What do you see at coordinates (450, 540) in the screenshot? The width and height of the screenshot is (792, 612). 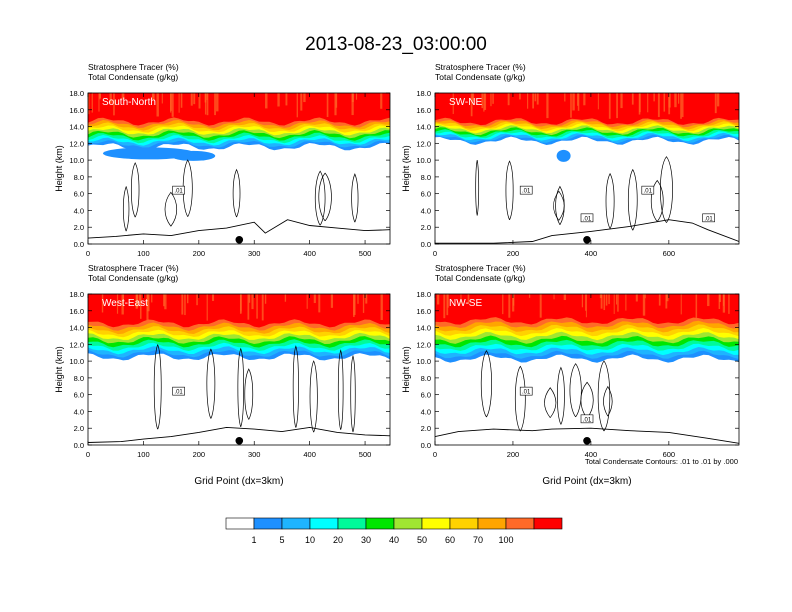 I see `colorbar-label: 60` at bounding box center [450, 540].